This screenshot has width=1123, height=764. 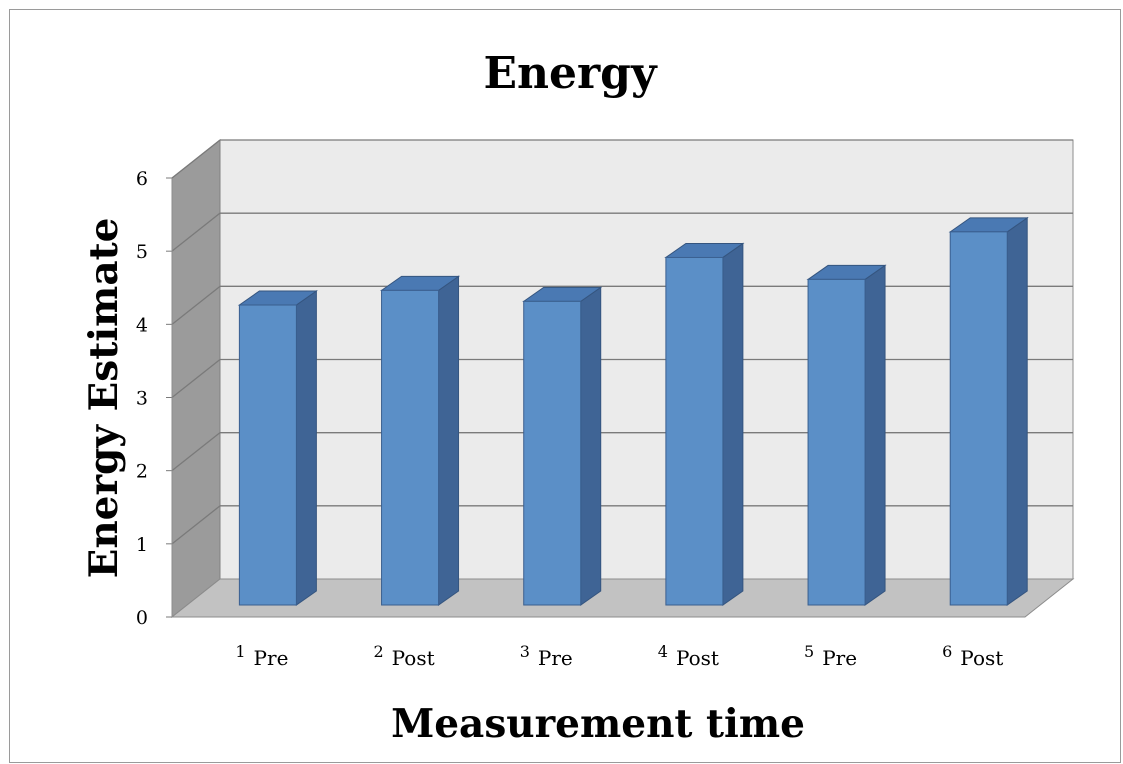 I want to click on y-tick-label: 3, so click(x=142, y=399).